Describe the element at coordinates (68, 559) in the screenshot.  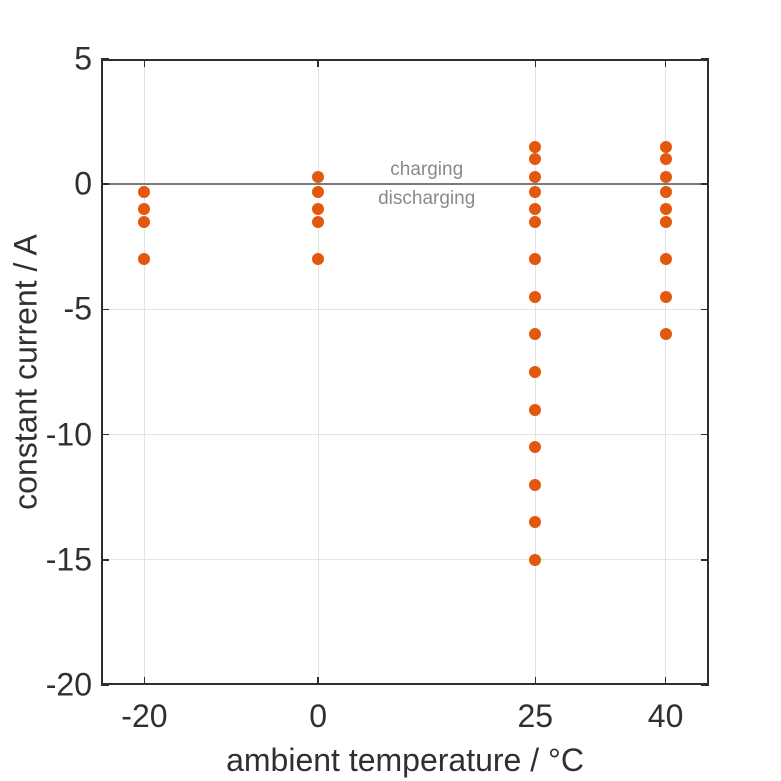
I see `y-tick-label: -15` at that location.